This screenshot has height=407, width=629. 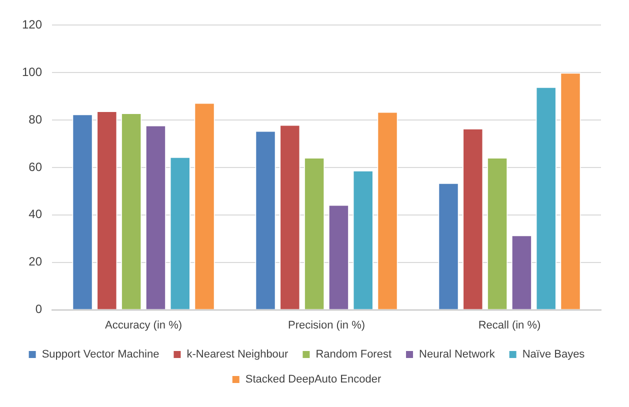 I want to click on legend-label: Stacked DeepAuto Encoder, so click(x=313, y=380).